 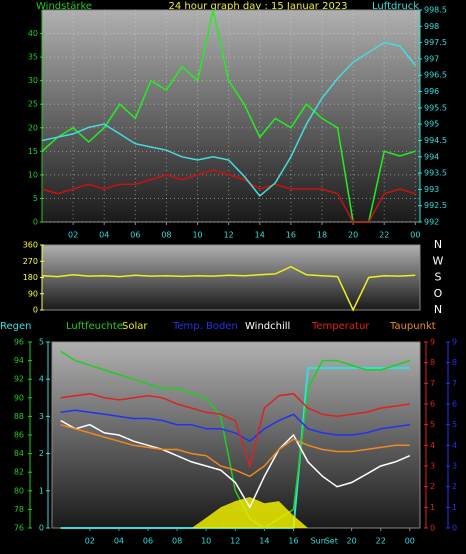 I want to click on y2-tick-label: 8, so click(x=432, y=362).